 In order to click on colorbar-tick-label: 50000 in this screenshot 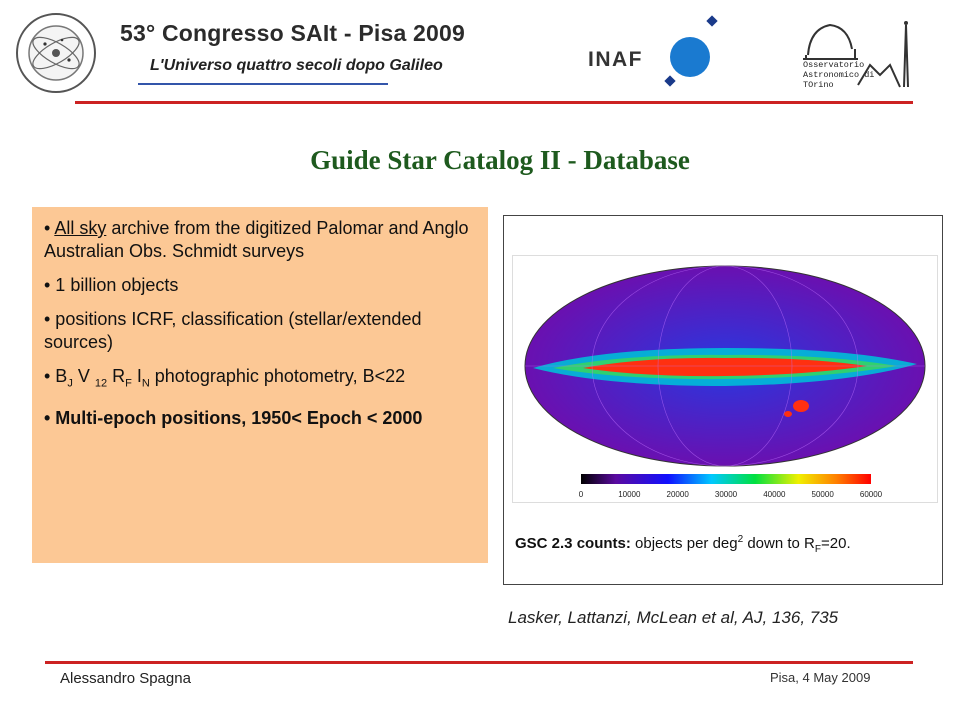, I will do `click(823, 494)`.